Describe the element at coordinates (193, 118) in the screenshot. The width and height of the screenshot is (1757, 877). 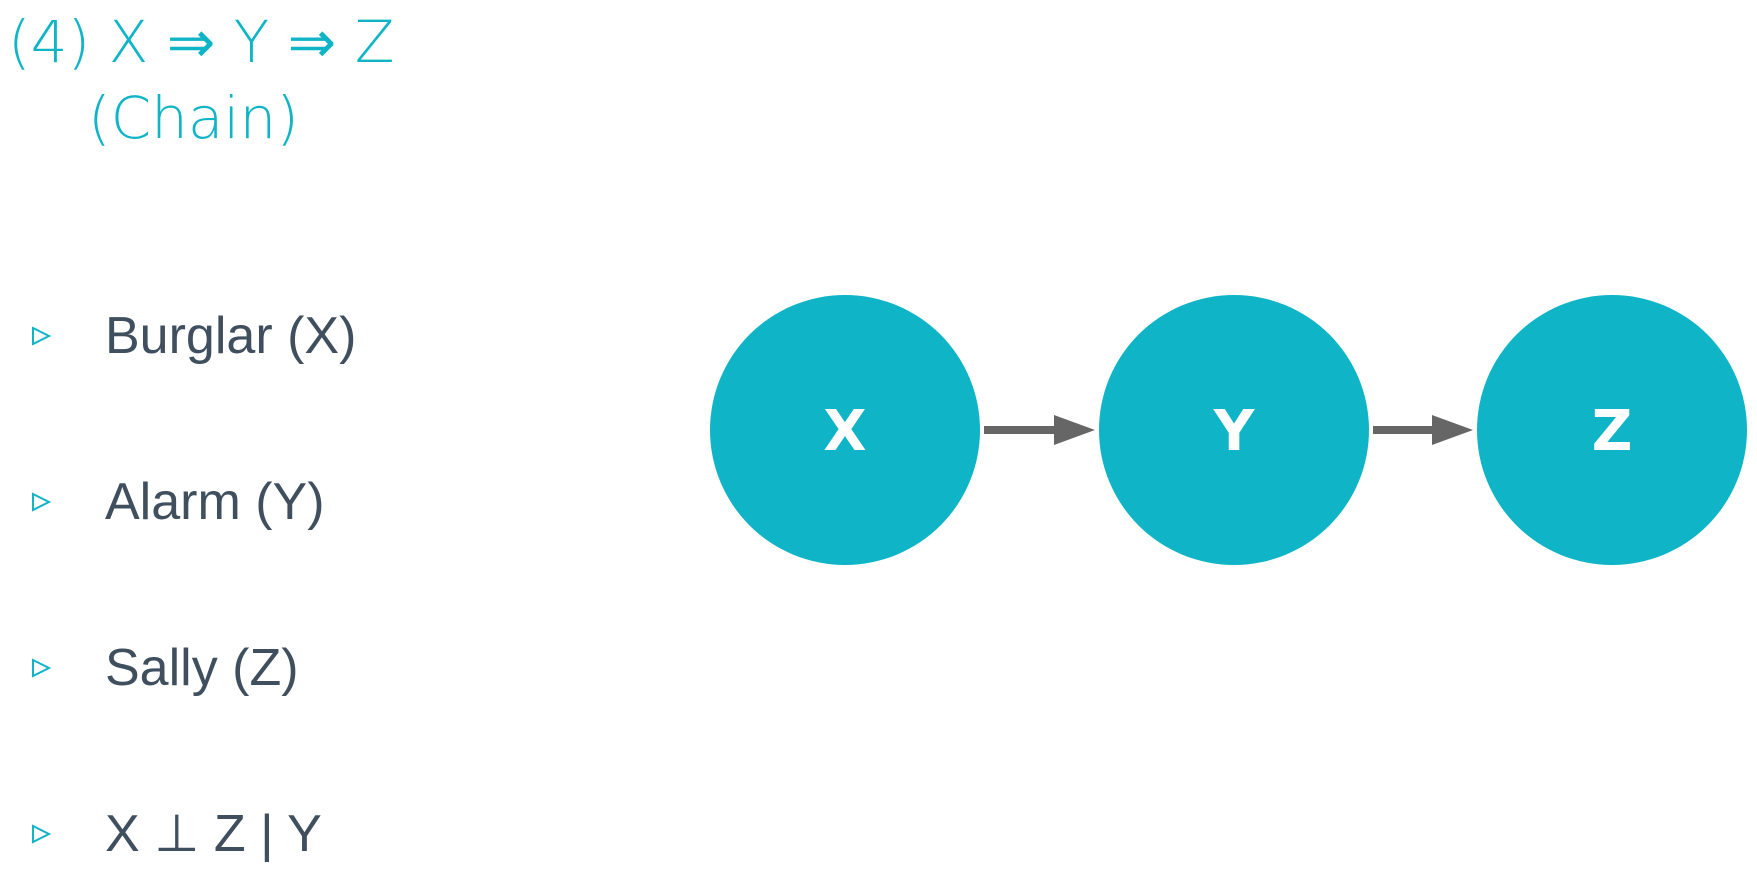
I see `title-line-2: (Chain)` at that location.